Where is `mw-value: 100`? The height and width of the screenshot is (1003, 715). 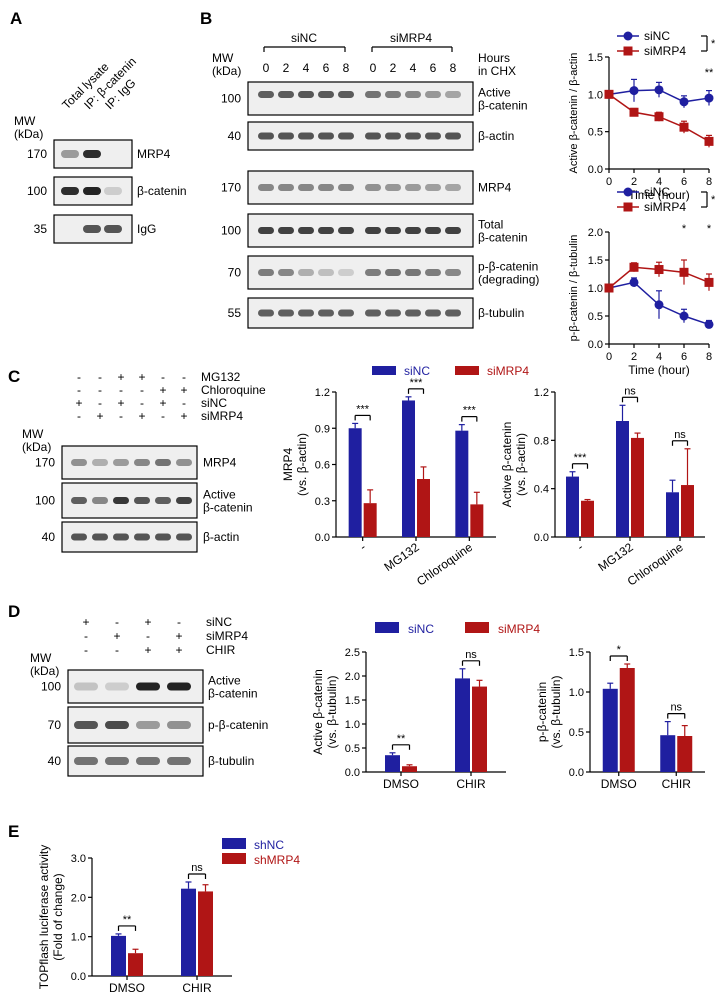 mw-value: 100 is located at coordinates (231, 99).